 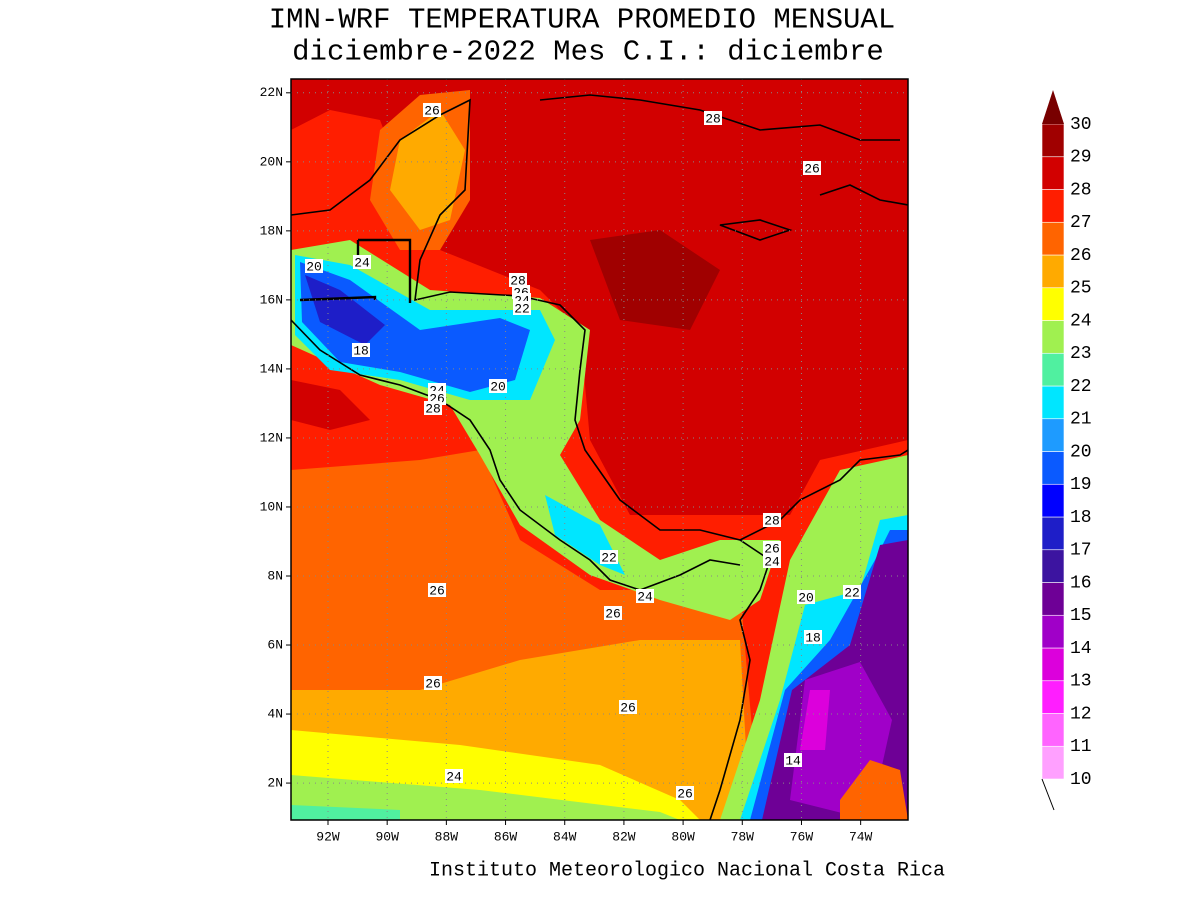 I want to click on colorbar-label: 25, so click(x=1081, y=289).